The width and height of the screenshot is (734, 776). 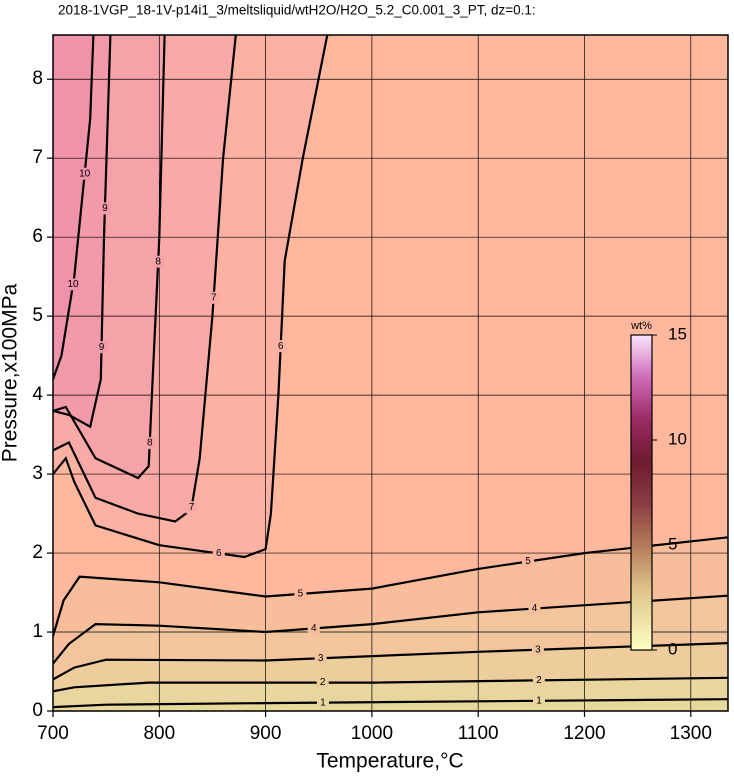 I want to click on colorbar-tick-label: 0, so click(x=672, y=648).